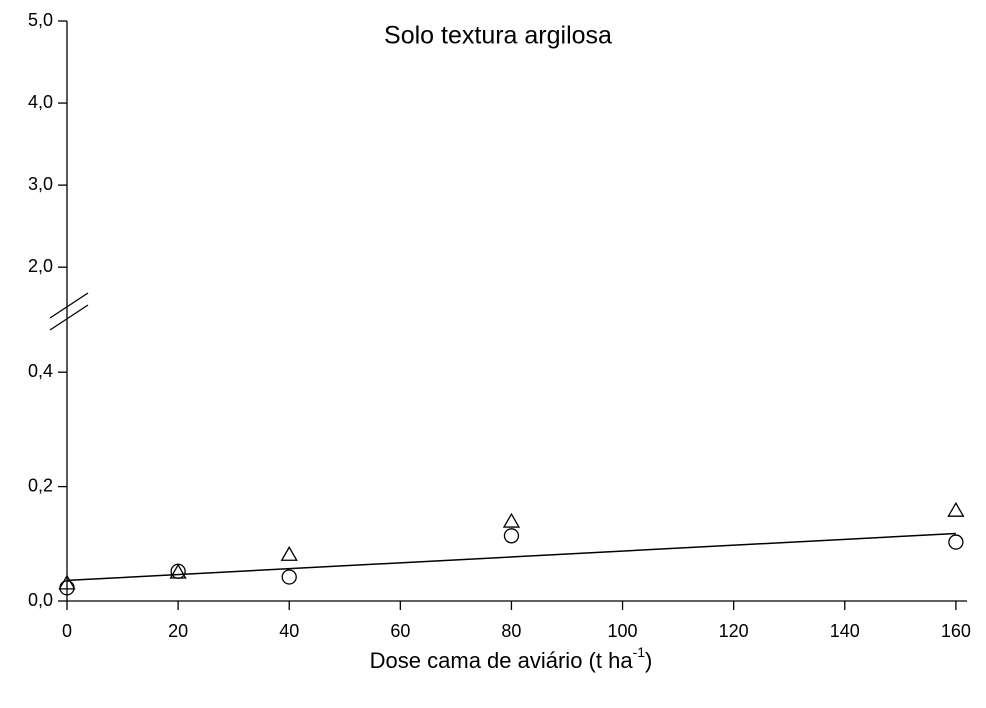 Image resolution: width=986 pixels, height=708 pixels. What do you see at coordinates (648, 660) in the screenshot?
I see `x-label-suffix: )` at bounding box center [648, 660].